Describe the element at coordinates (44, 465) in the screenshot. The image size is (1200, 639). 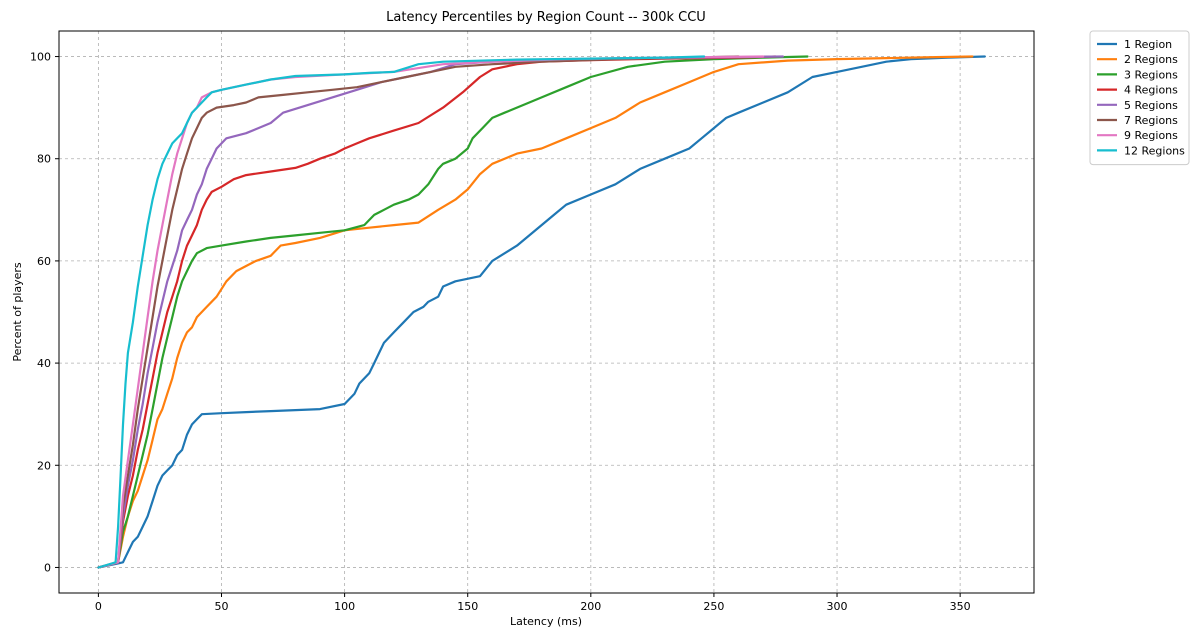
I see `y-tick-label: 20` at that location.